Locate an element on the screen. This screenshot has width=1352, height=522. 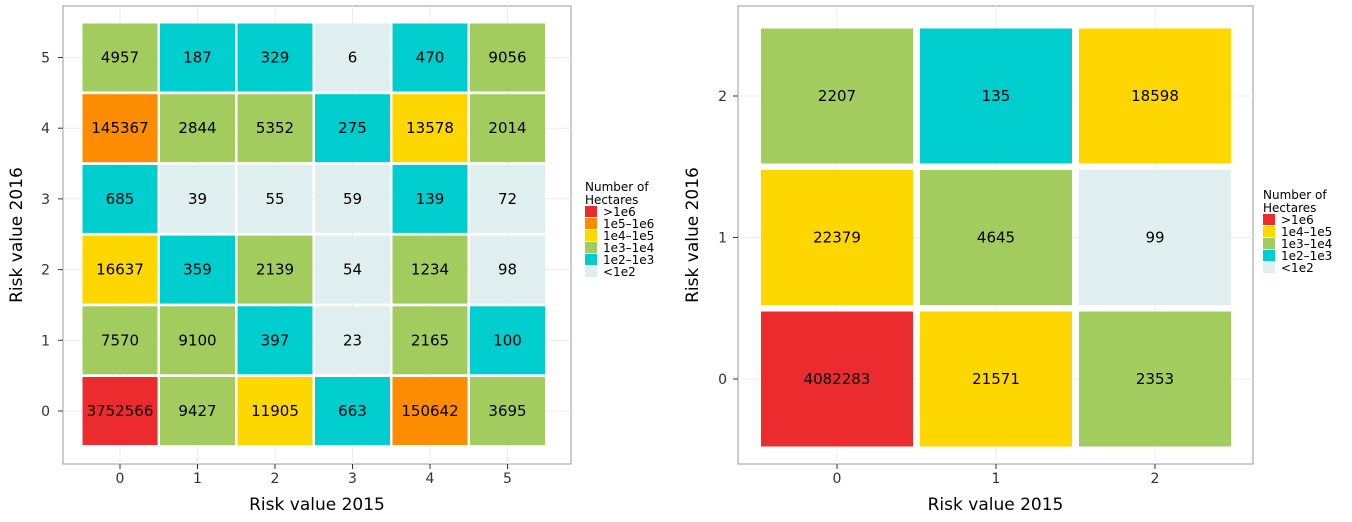
cell-value-label: 2353 is located at coordinates (1155, 379).